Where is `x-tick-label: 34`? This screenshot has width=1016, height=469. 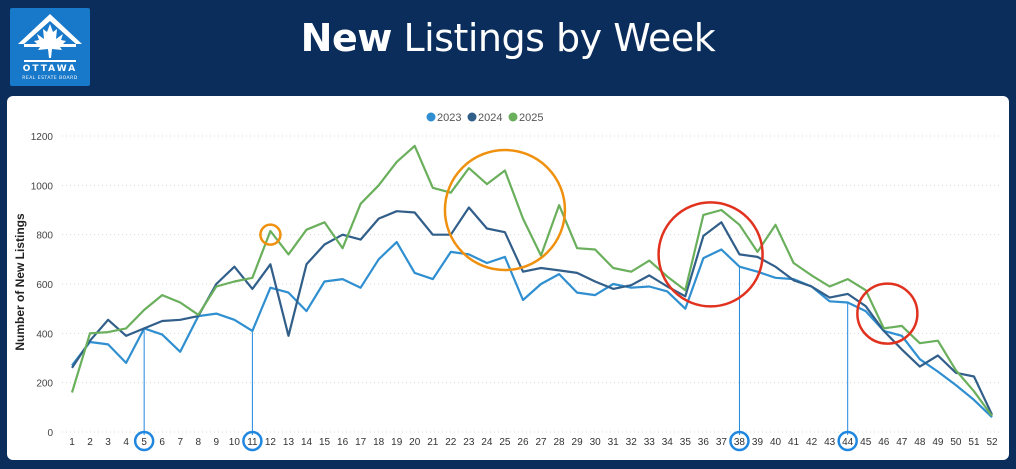 x-tick-label: 34 is located at coordinates (668, 442).